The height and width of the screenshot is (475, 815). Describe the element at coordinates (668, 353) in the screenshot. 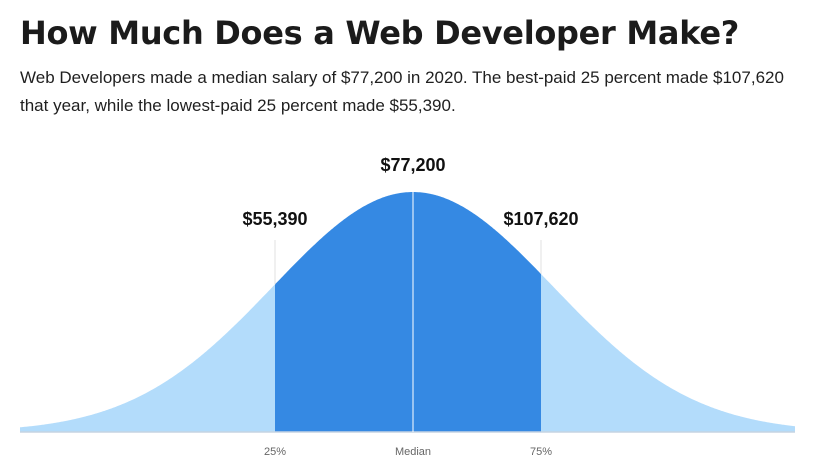

I see `curve-right-tail` at that location.